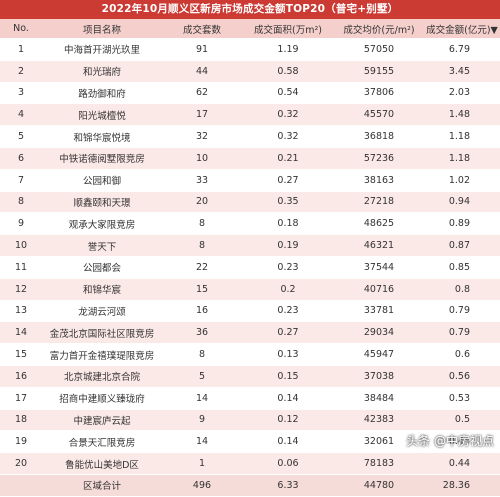 The width and height of the screenshot is (500, 497). What do you see at coordinates (462, 202) in the screenshot?
I see `amount: 0.94` at bounding box center [462, 202].